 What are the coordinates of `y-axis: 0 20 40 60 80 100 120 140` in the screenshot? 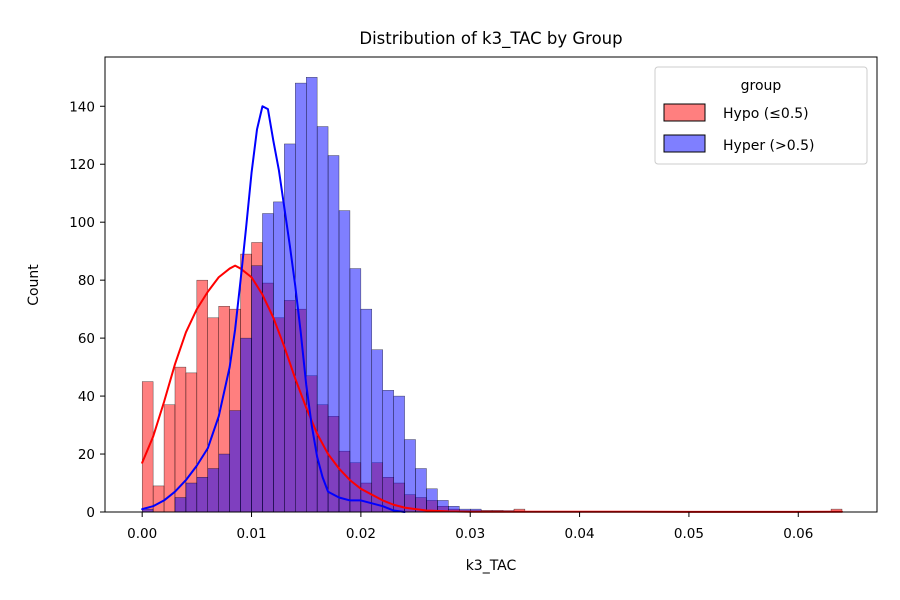 It's located at (87, 310).